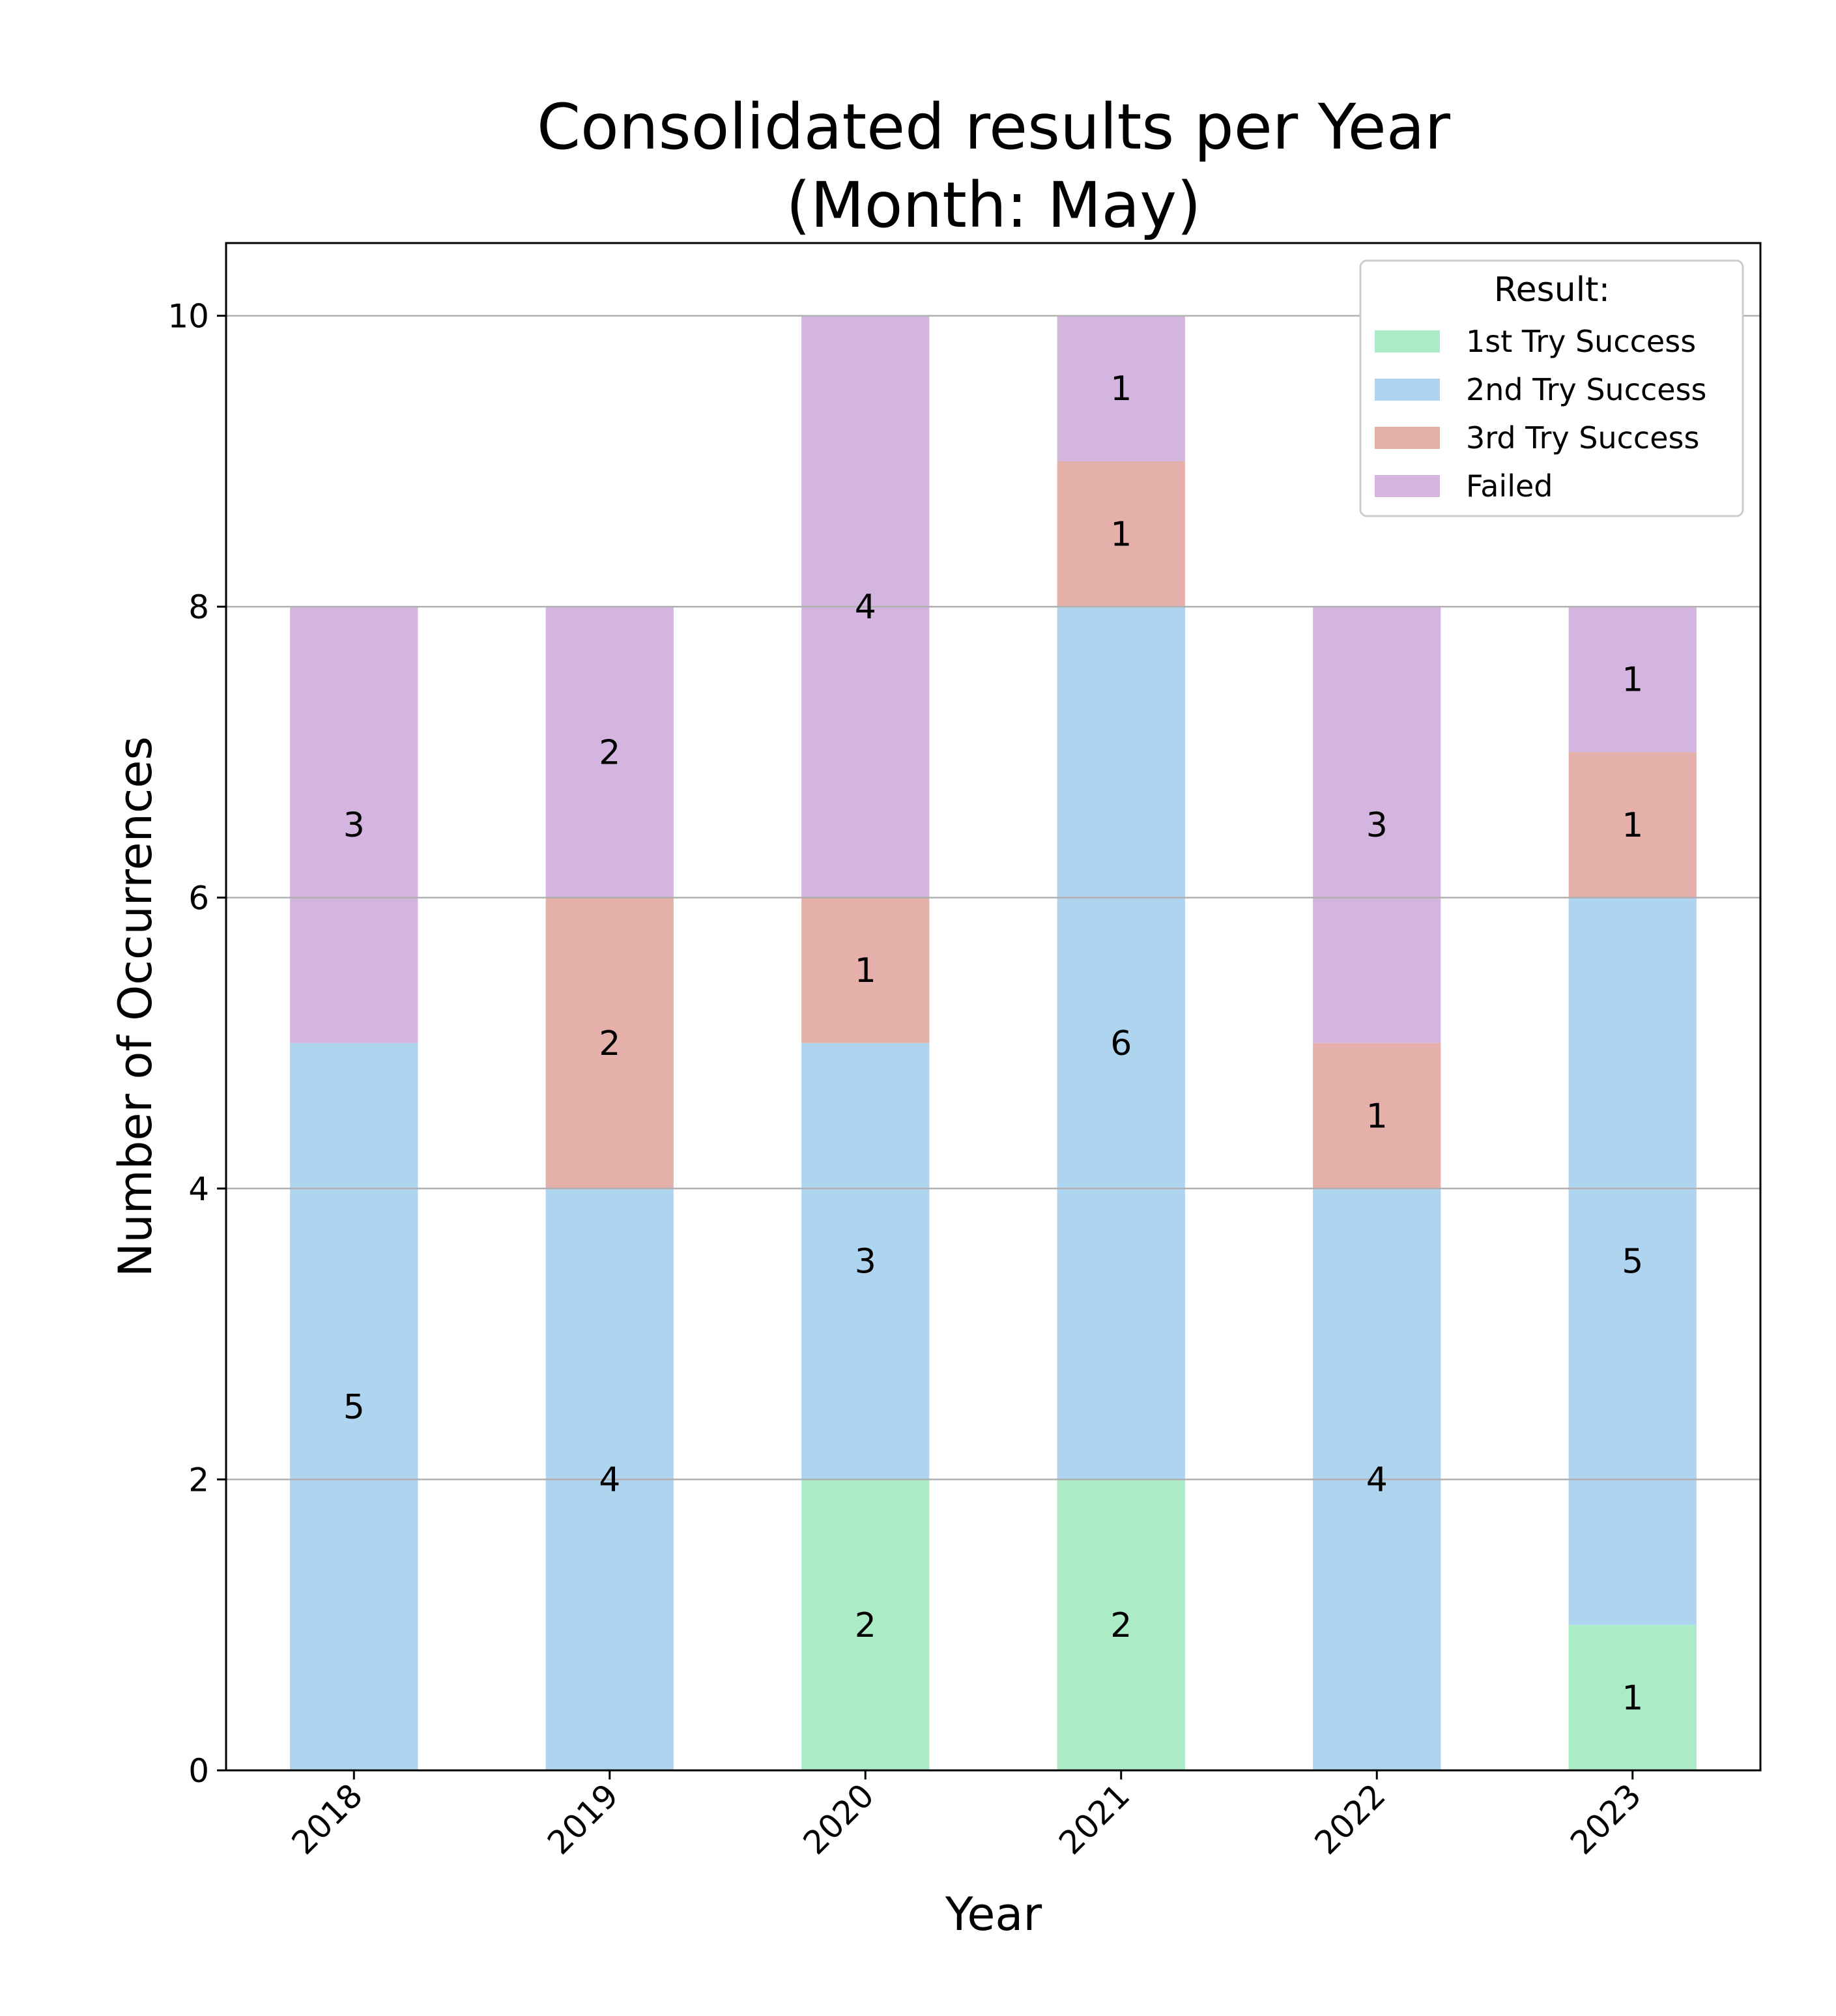 The image size is (1836, 2016). I want to click on data-label-2023-series-1: 1, so click(1633, 1698).